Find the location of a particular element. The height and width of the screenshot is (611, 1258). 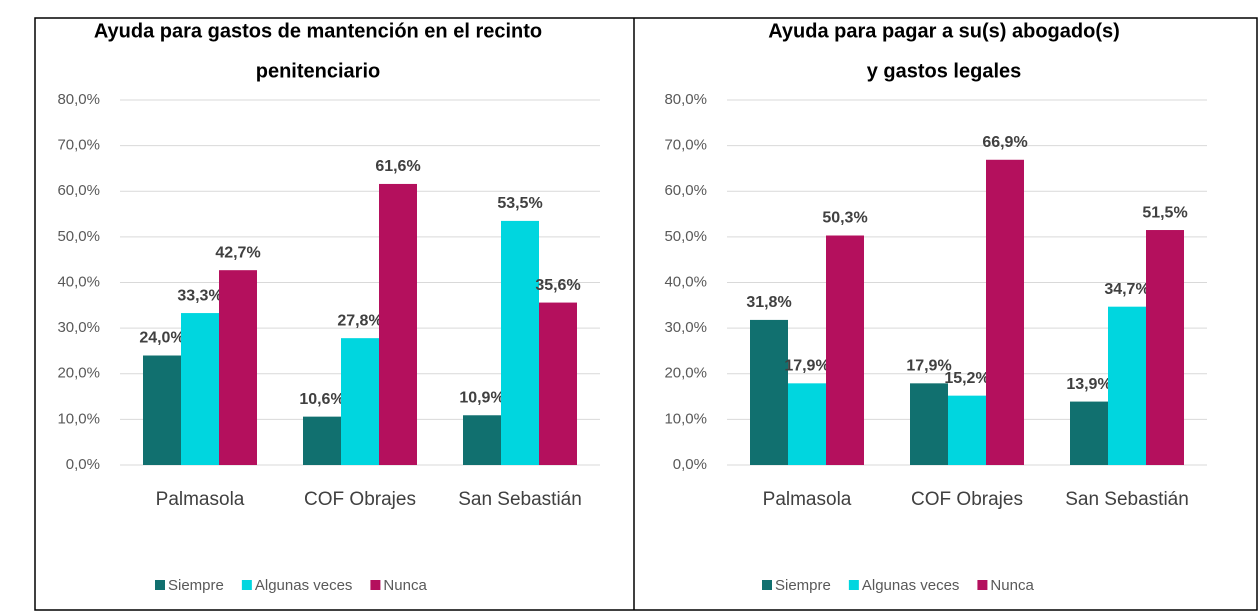

data-label: 24,0% is located at coordinates (161, 338).